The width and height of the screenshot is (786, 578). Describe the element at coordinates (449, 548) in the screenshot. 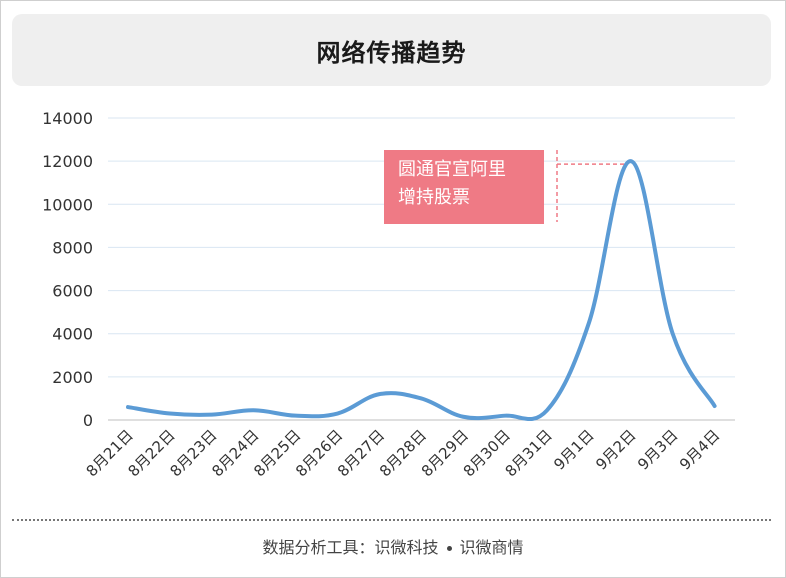

I see `footer-dot` at that location.